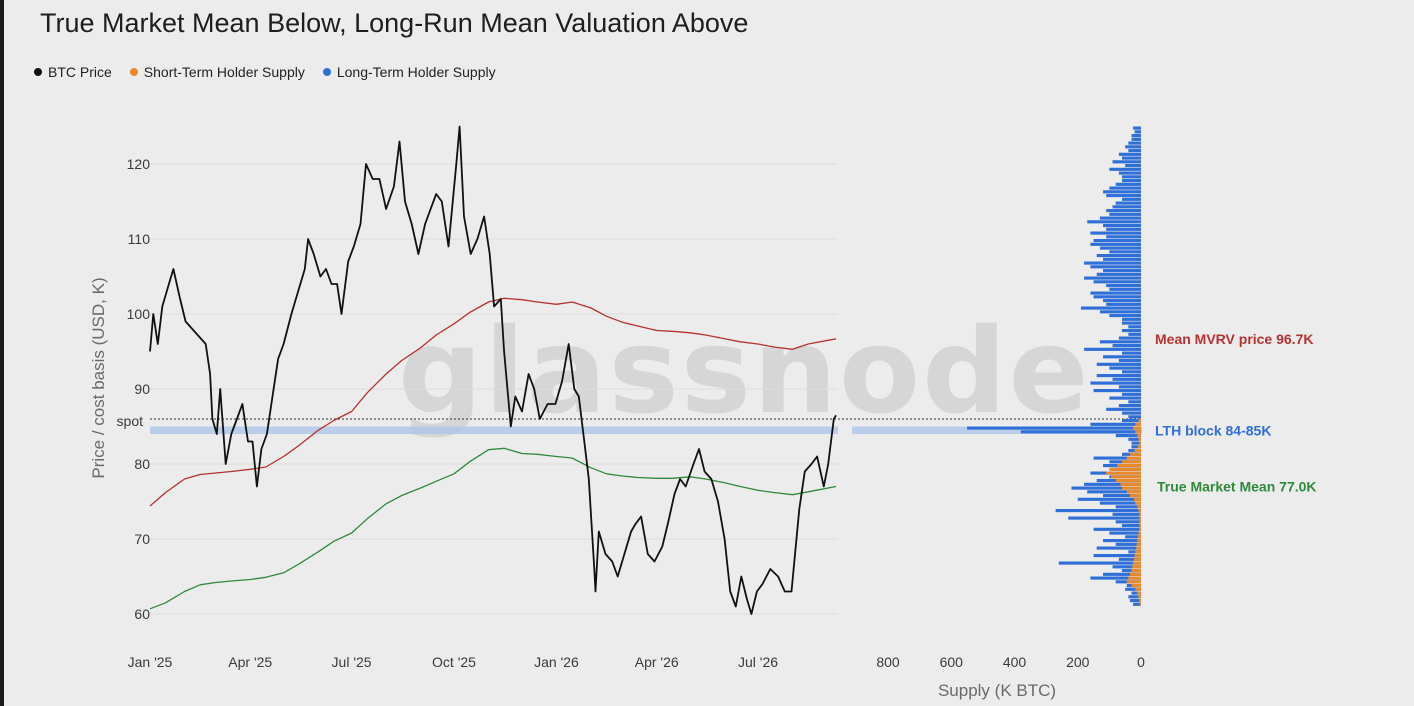 Image resolution: width=1414 pixels, height=706 pixels. Describe the element at coordinates (1237, 487) in the screenshot. I see `annotation-label: True Market Mean 77.0K` at that location.